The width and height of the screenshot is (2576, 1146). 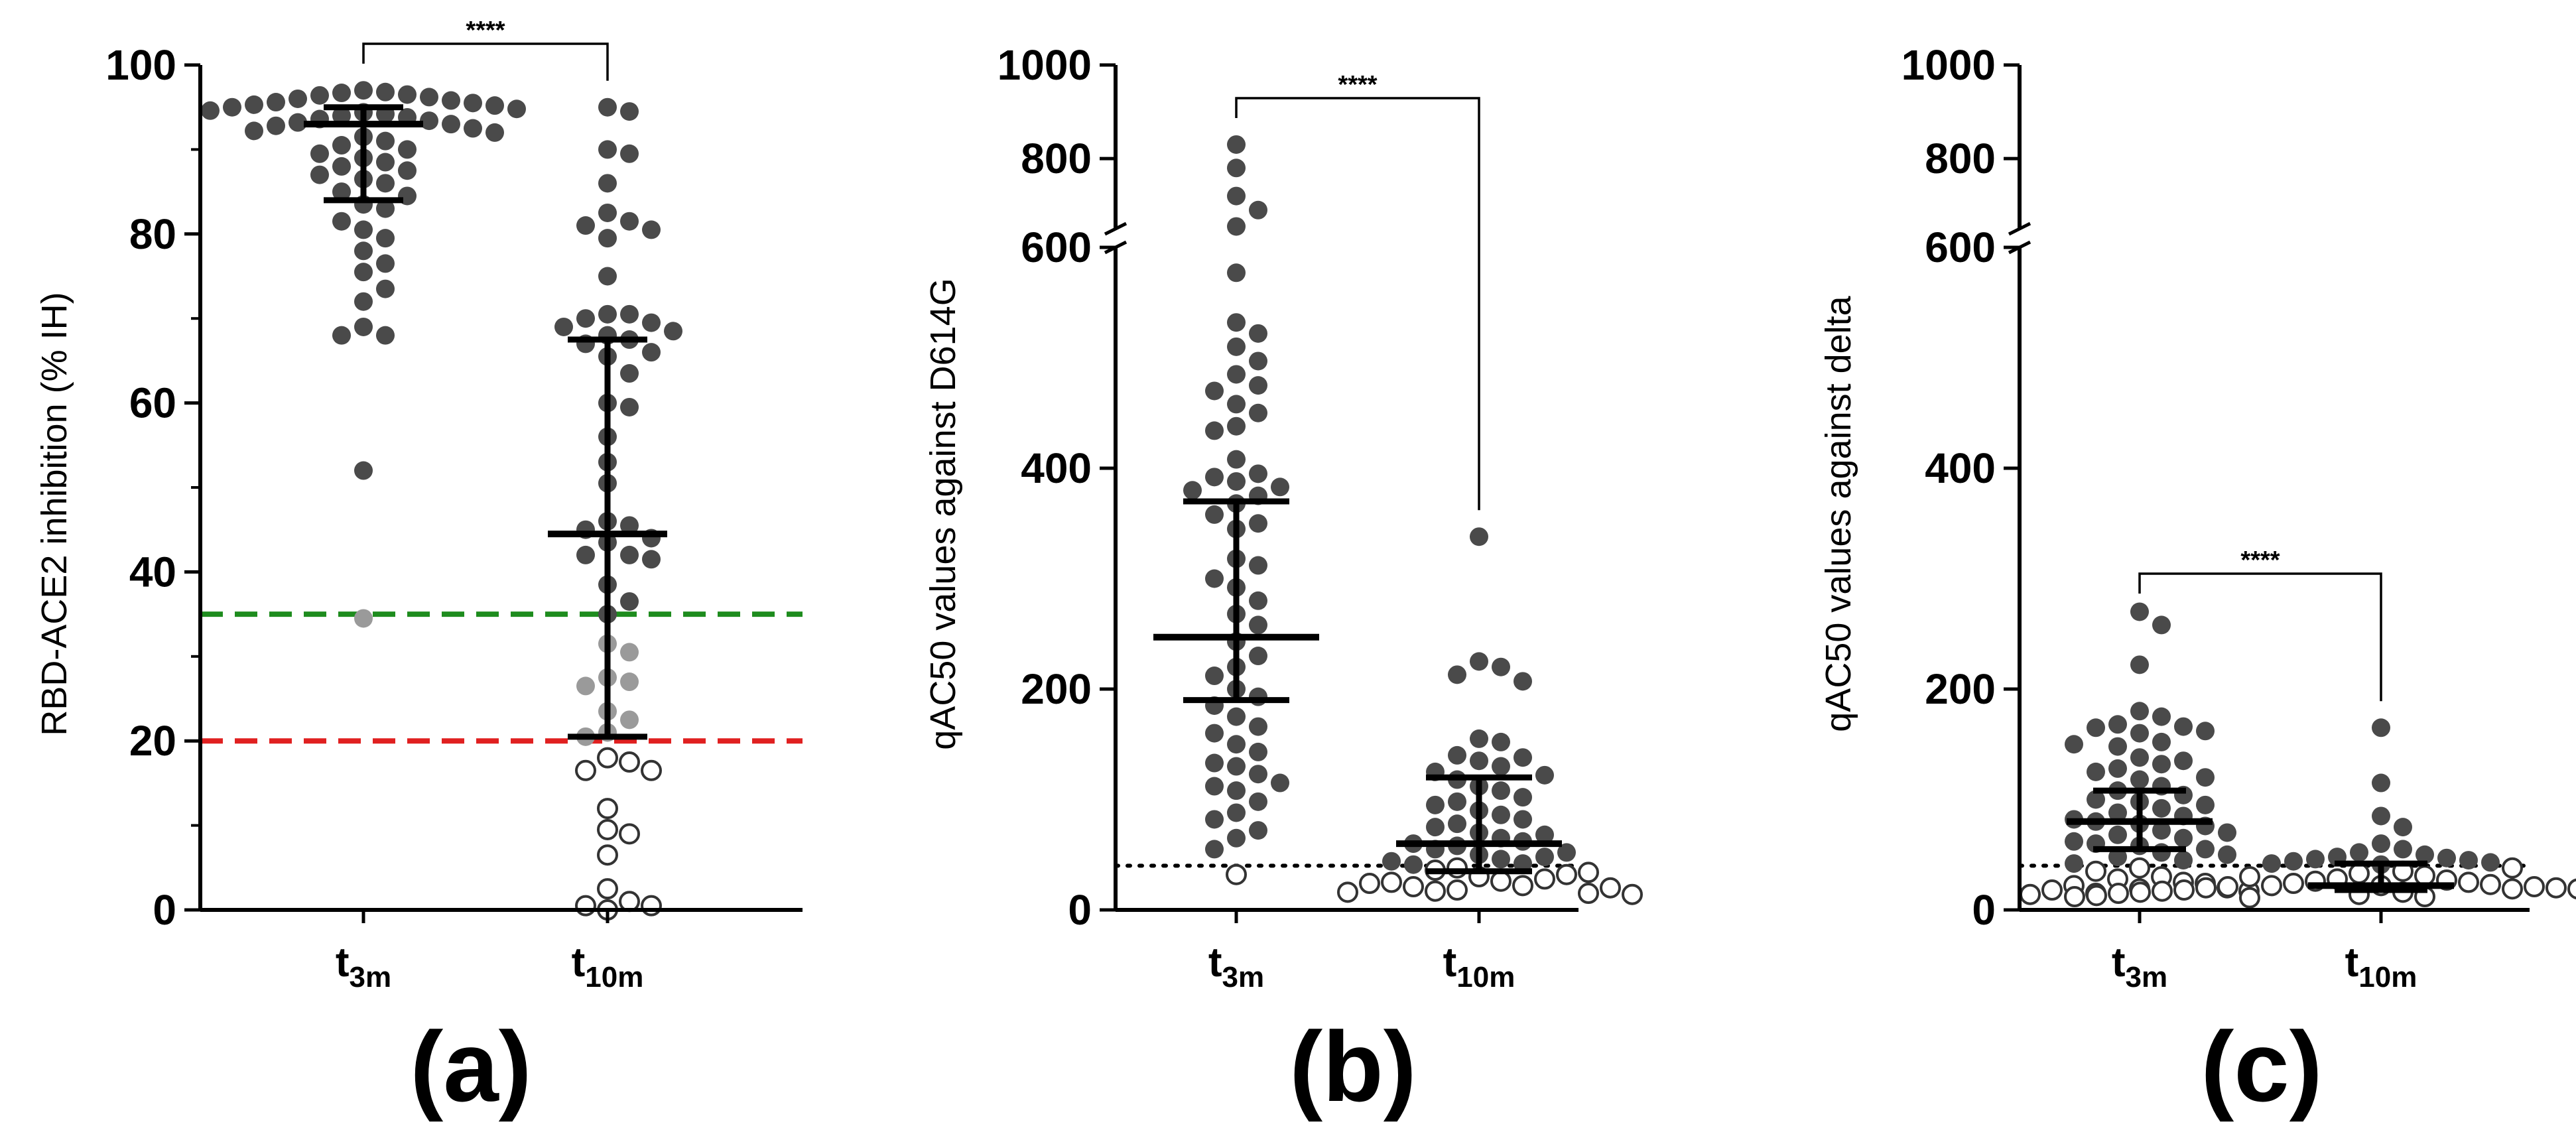 I want to click on y-tick-label: 400, so click(x=1057, y=468).